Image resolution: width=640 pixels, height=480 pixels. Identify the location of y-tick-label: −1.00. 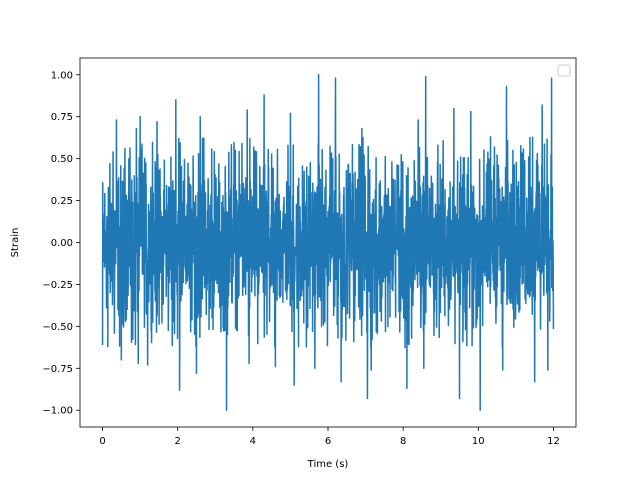
(57, 411).